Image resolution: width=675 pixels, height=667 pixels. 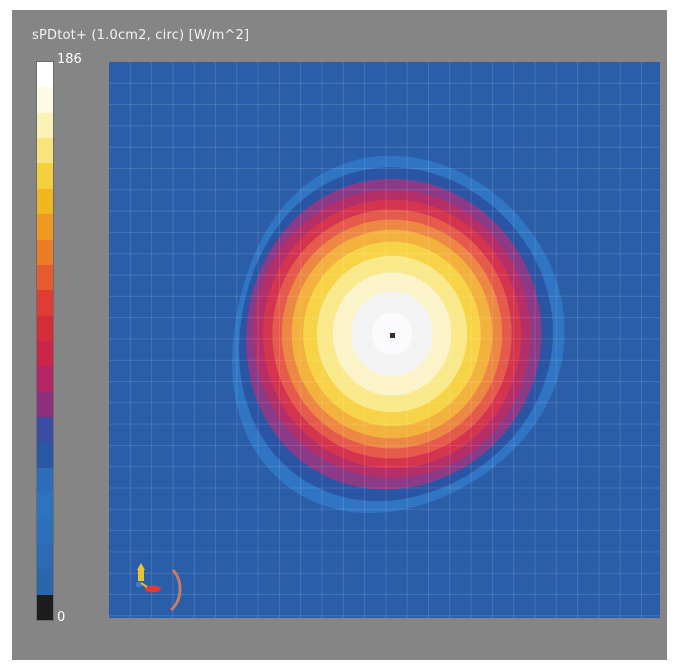 I want to click on peak-marker, so click(x=392, y=335).